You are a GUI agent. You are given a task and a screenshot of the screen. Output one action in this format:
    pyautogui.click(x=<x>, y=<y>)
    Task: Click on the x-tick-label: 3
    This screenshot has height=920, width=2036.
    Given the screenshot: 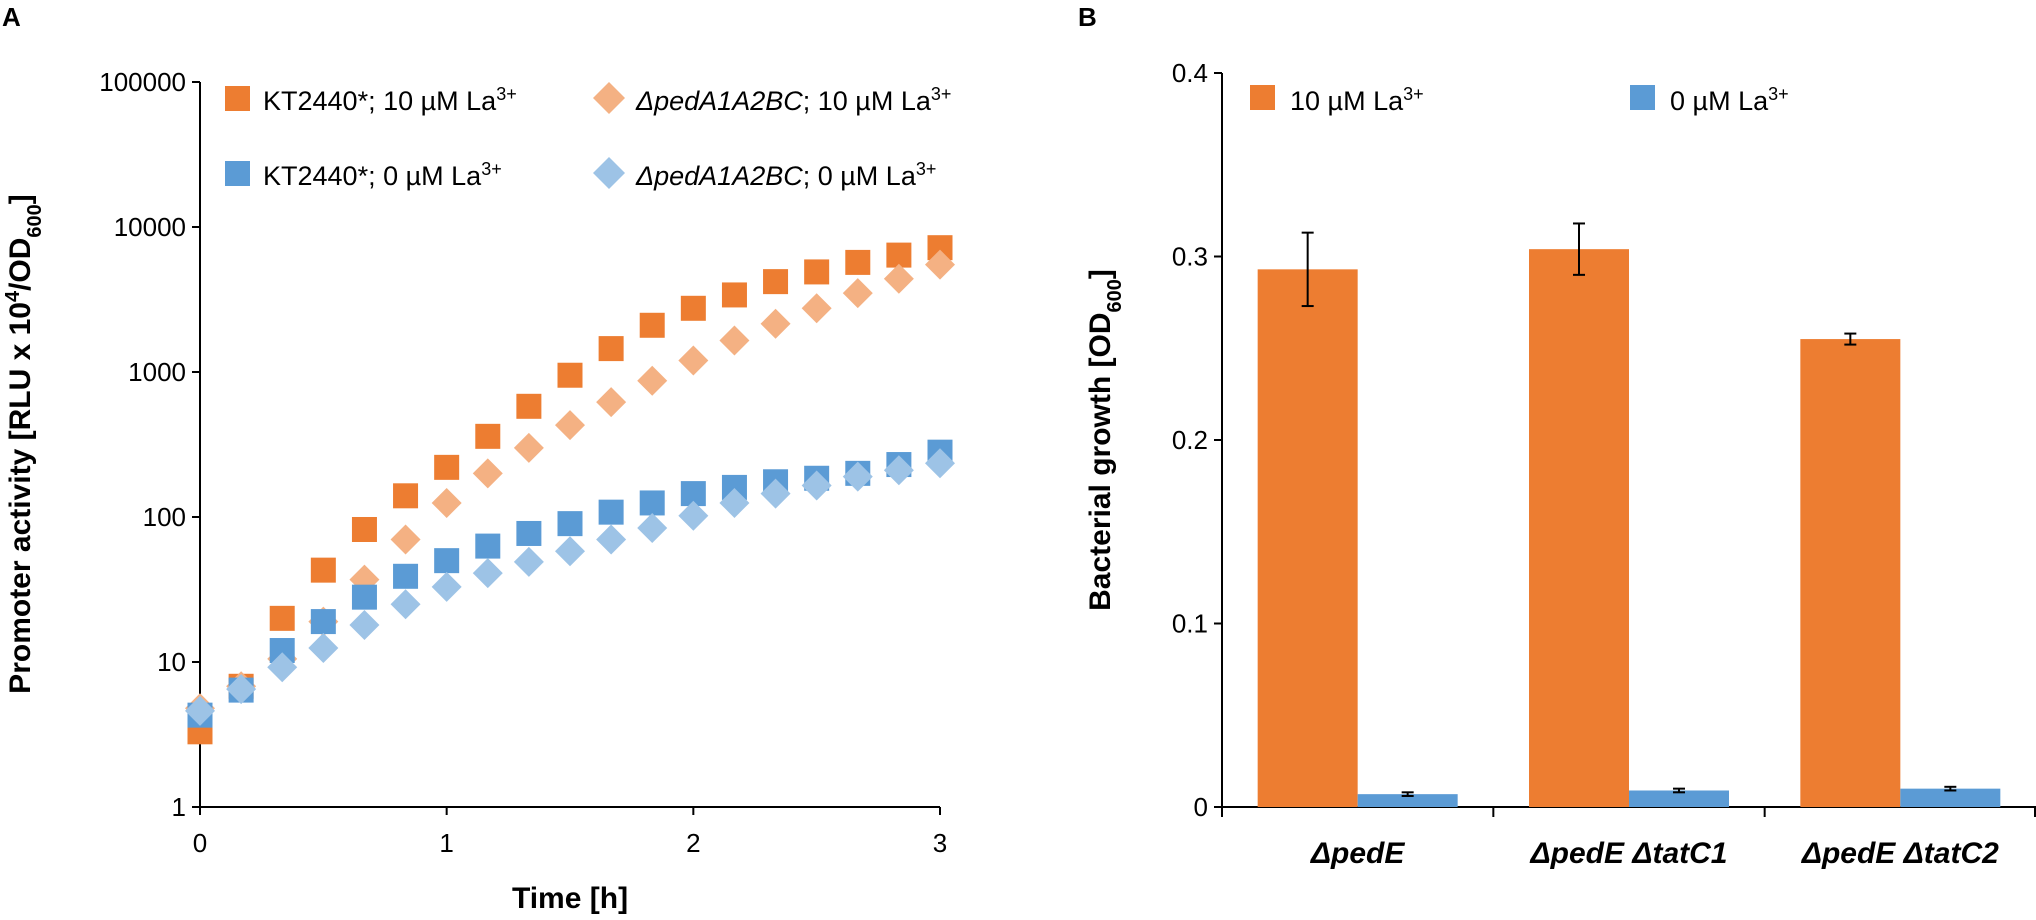 What is the action you would take?
    pyautogui.click(x=940, y=843)
    